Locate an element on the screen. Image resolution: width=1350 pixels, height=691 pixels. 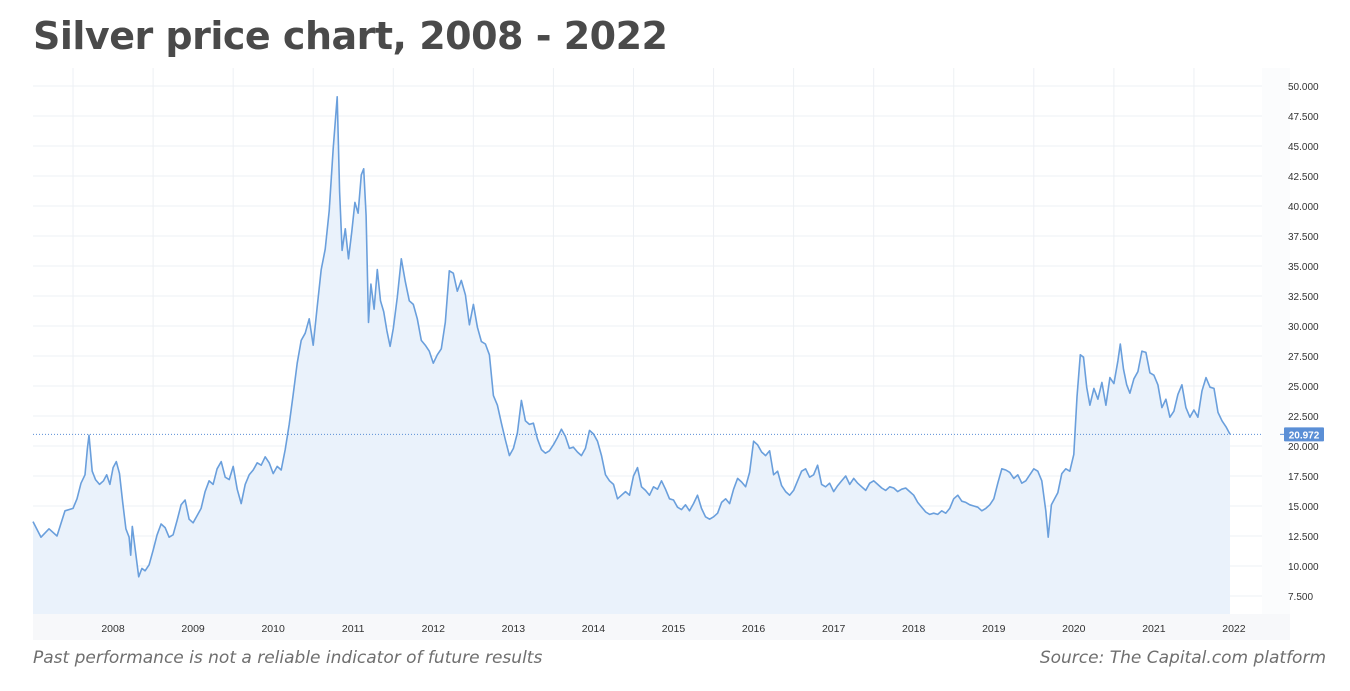
y-tick-label: 42.500 is located at coordinates (1303, 177).